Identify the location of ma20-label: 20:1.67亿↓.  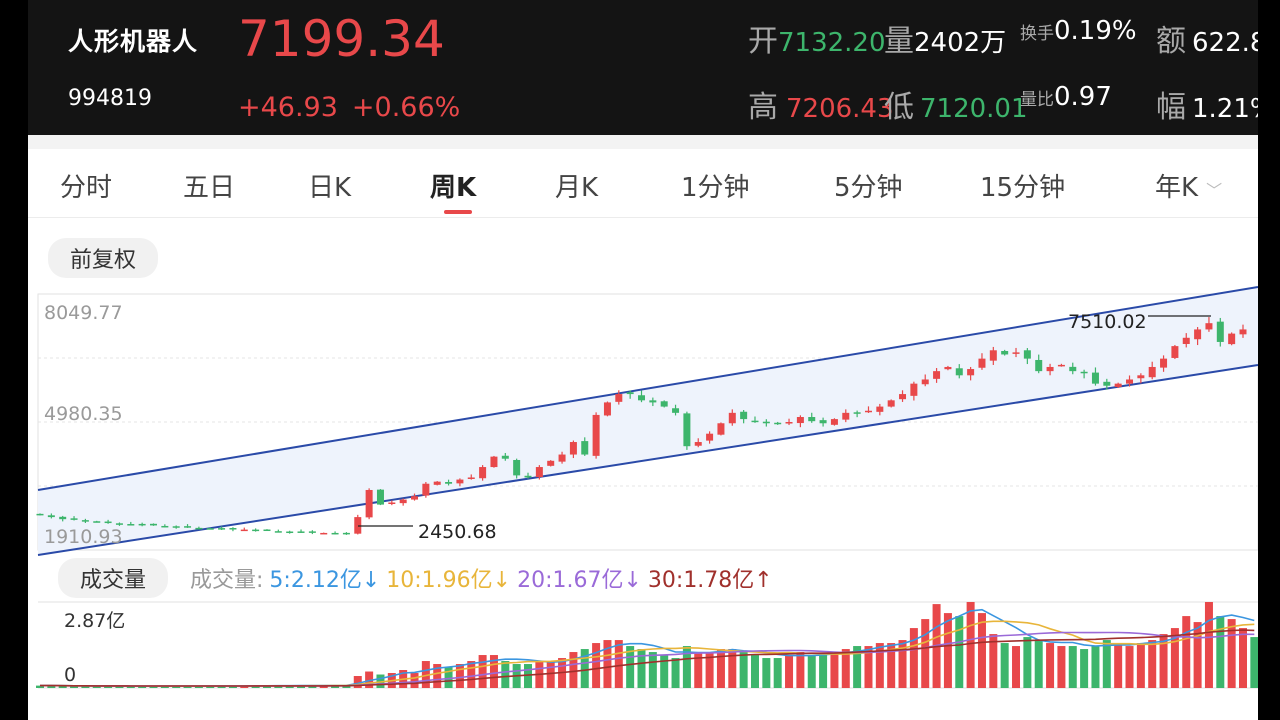
(579, 580).